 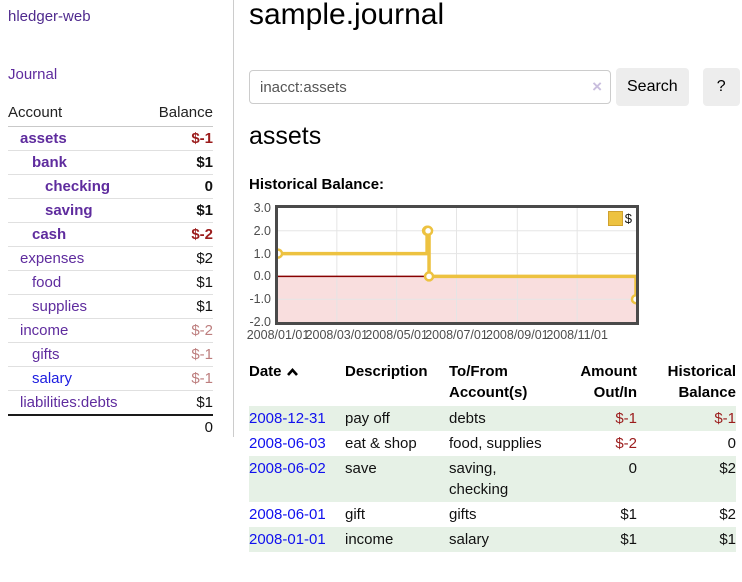 I want to click on y-axis-tick-label: 3.0, so click(x=262, y=208).